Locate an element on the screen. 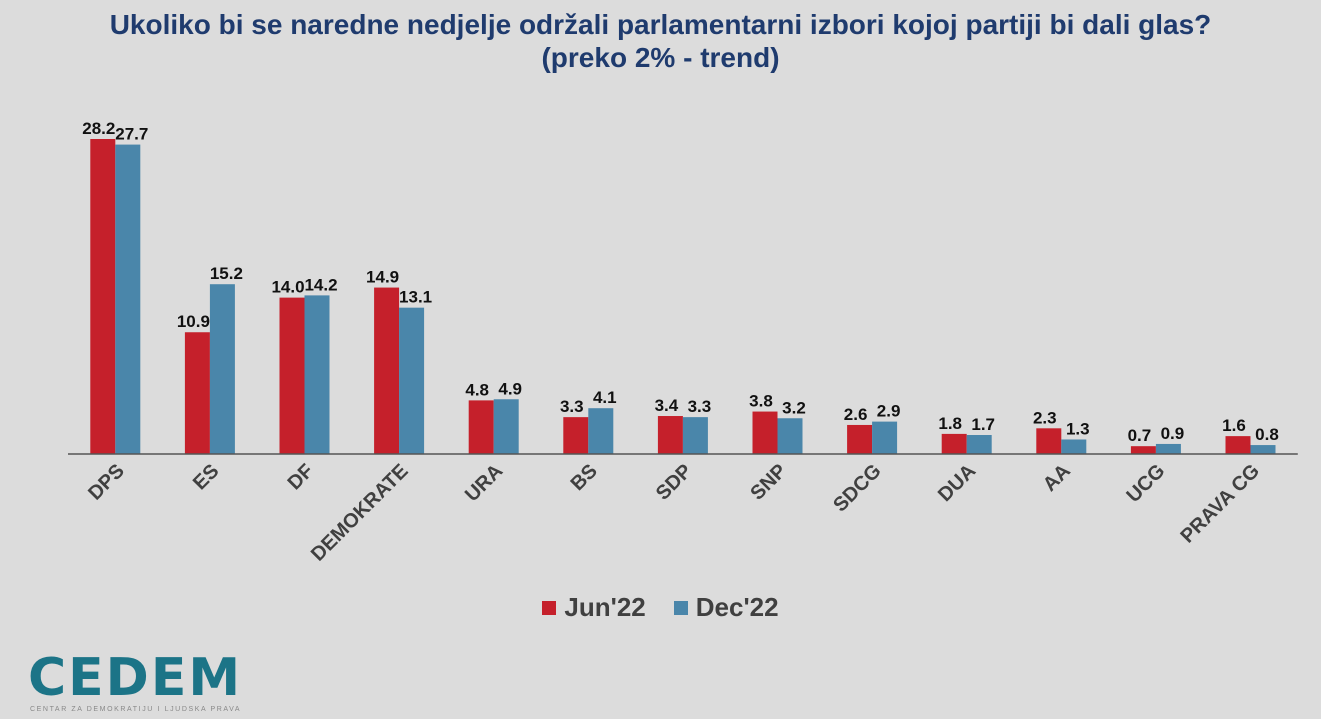 This screenshot has height=719, width=1321. bar-jun-snp is located at coordinates (765, 432).